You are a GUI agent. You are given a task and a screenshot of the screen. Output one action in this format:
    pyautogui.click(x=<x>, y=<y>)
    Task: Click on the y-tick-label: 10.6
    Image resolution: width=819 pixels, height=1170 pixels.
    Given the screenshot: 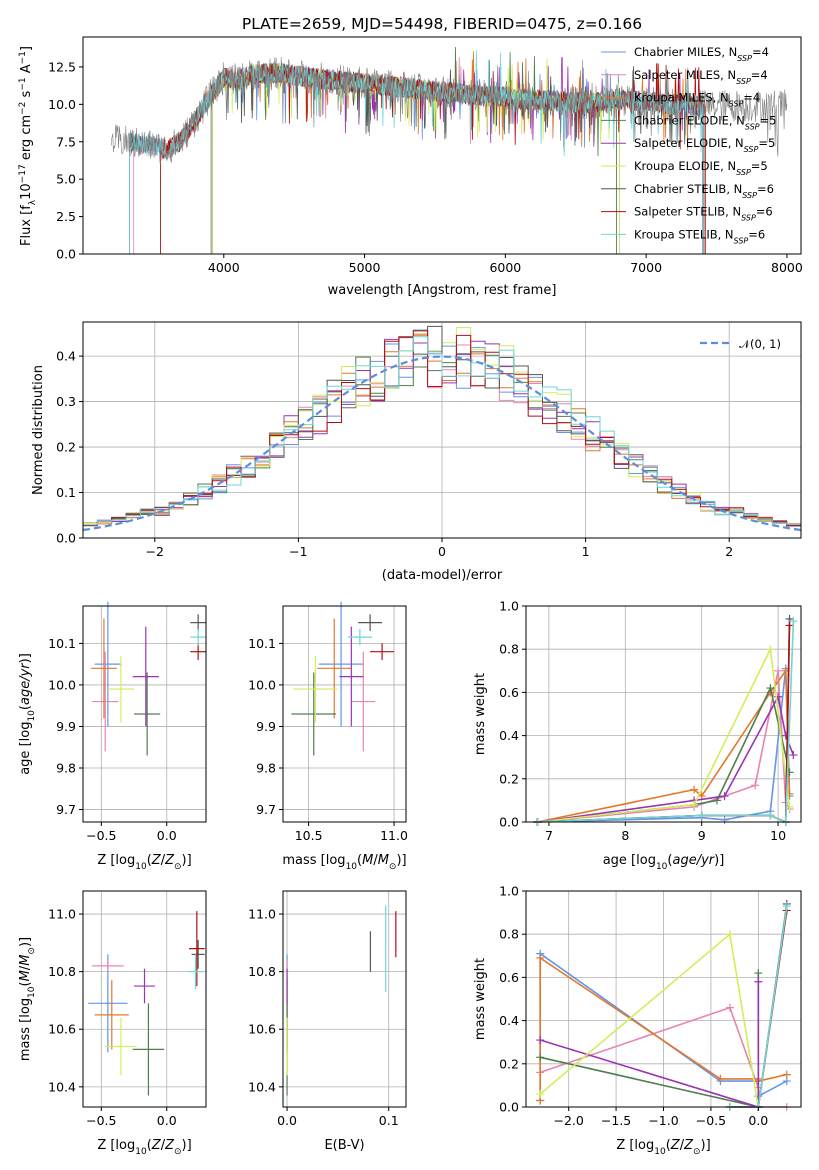 What is the action you would take?
    pyautogui.click(x=262, y=1029)
    